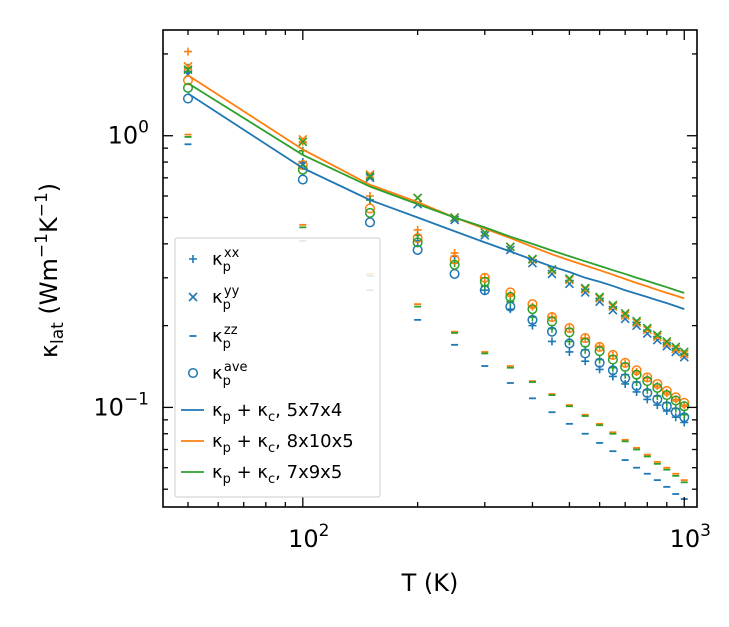 This screenshot has width=729, height=627. Describe the element at coordinates (277, 412) in the screenshot. I see `legend-label: κp + κc, 5x7x4` at that location.